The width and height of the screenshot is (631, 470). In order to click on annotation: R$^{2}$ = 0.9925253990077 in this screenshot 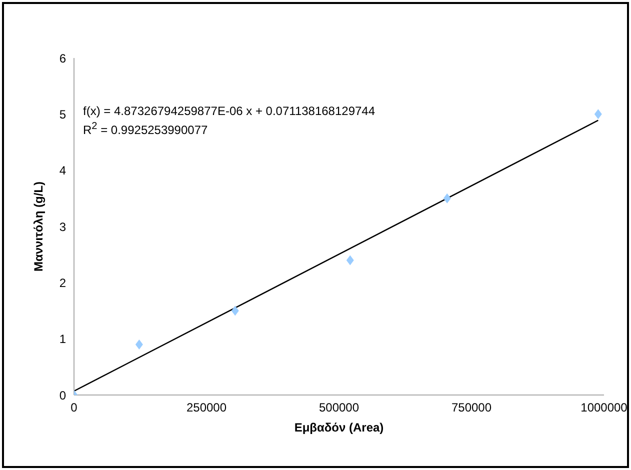, I will do `click(146, 129)`.